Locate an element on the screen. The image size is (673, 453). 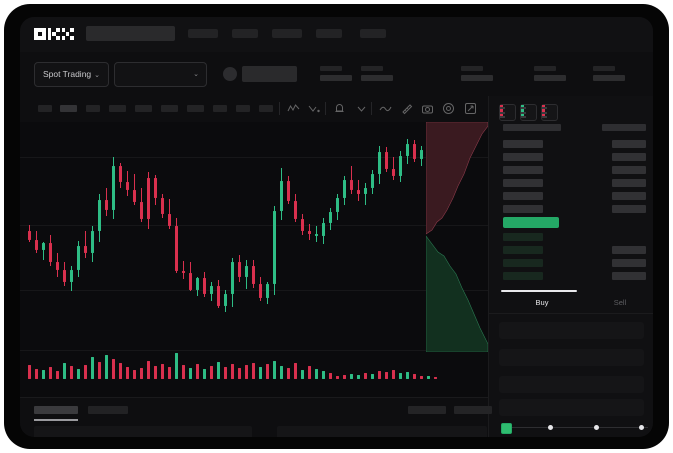
fullscreen-icon is located at coordinates (470, 108).